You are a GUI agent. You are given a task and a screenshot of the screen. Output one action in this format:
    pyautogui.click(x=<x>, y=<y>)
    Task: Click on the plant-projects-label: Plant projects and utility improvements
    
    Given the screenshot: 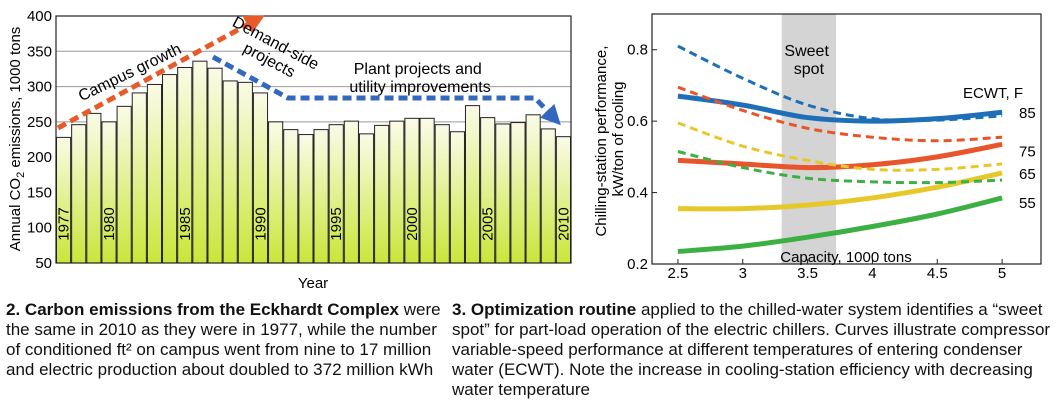 What is the action you would take?
    pyautogui.click(x=419, y=78)
    